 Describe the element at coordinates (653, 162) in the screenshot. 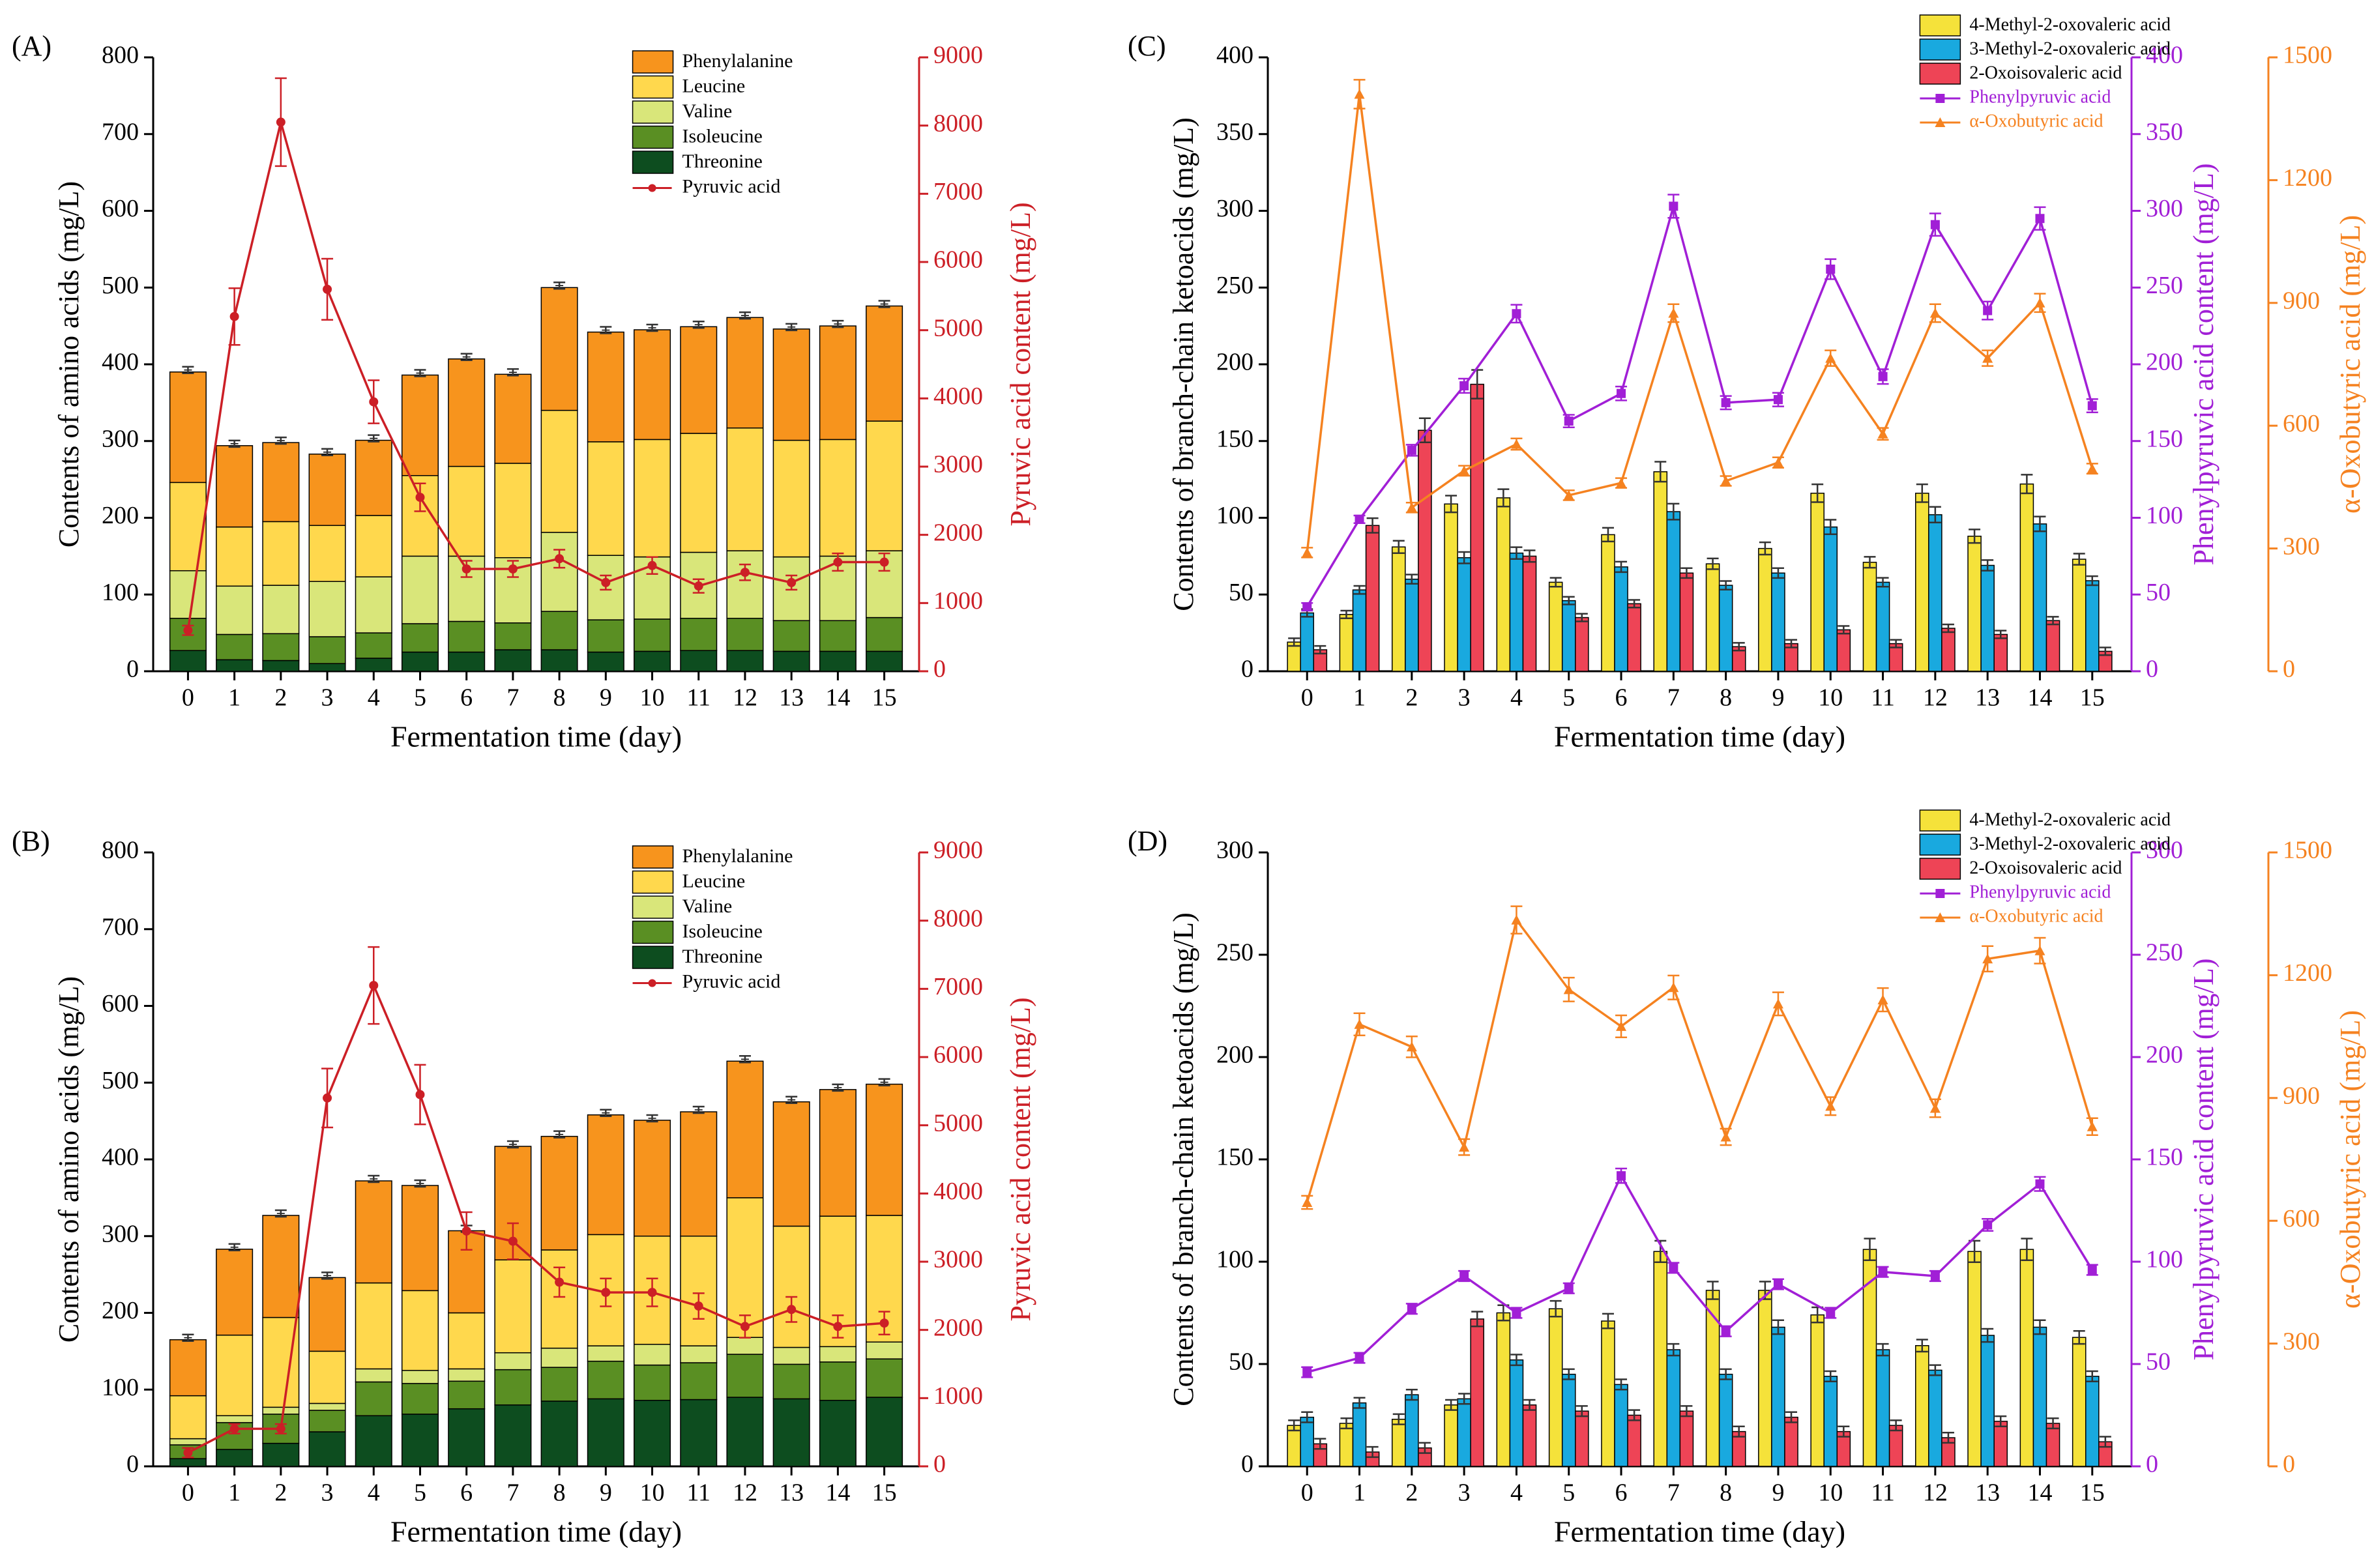

I see `panel-a-legend-swatch-threonine` at that location.